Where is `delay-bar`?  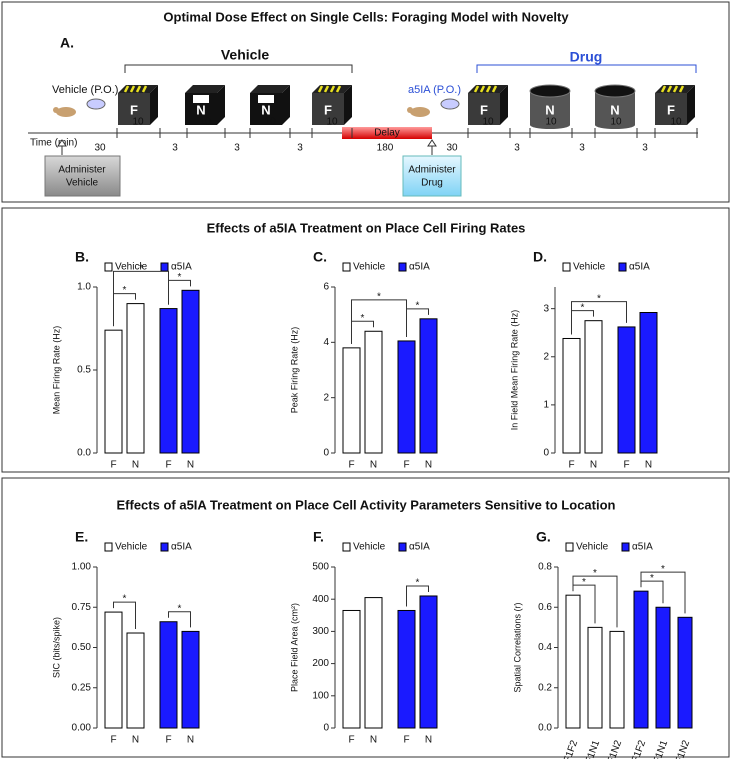
delay-bar is located at coordinates (387, 133).